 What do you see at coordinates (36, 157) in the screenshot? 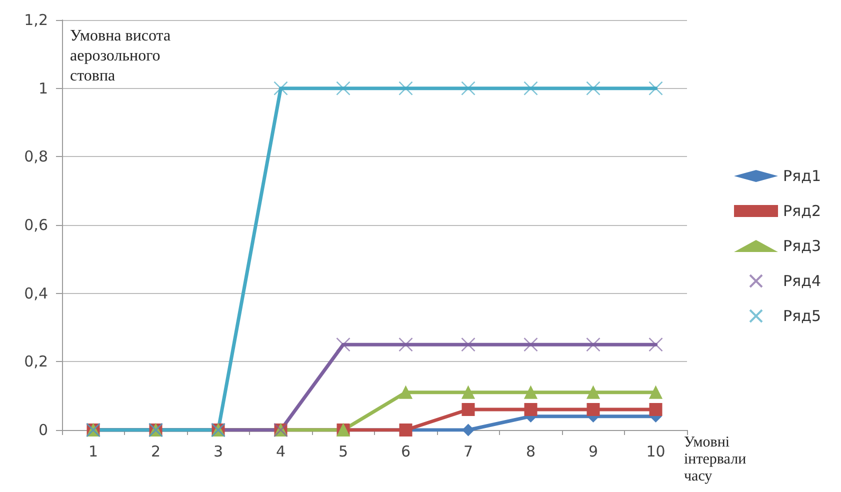
I see `y-tick-label: 0,8` at bounding box center [36, 157].